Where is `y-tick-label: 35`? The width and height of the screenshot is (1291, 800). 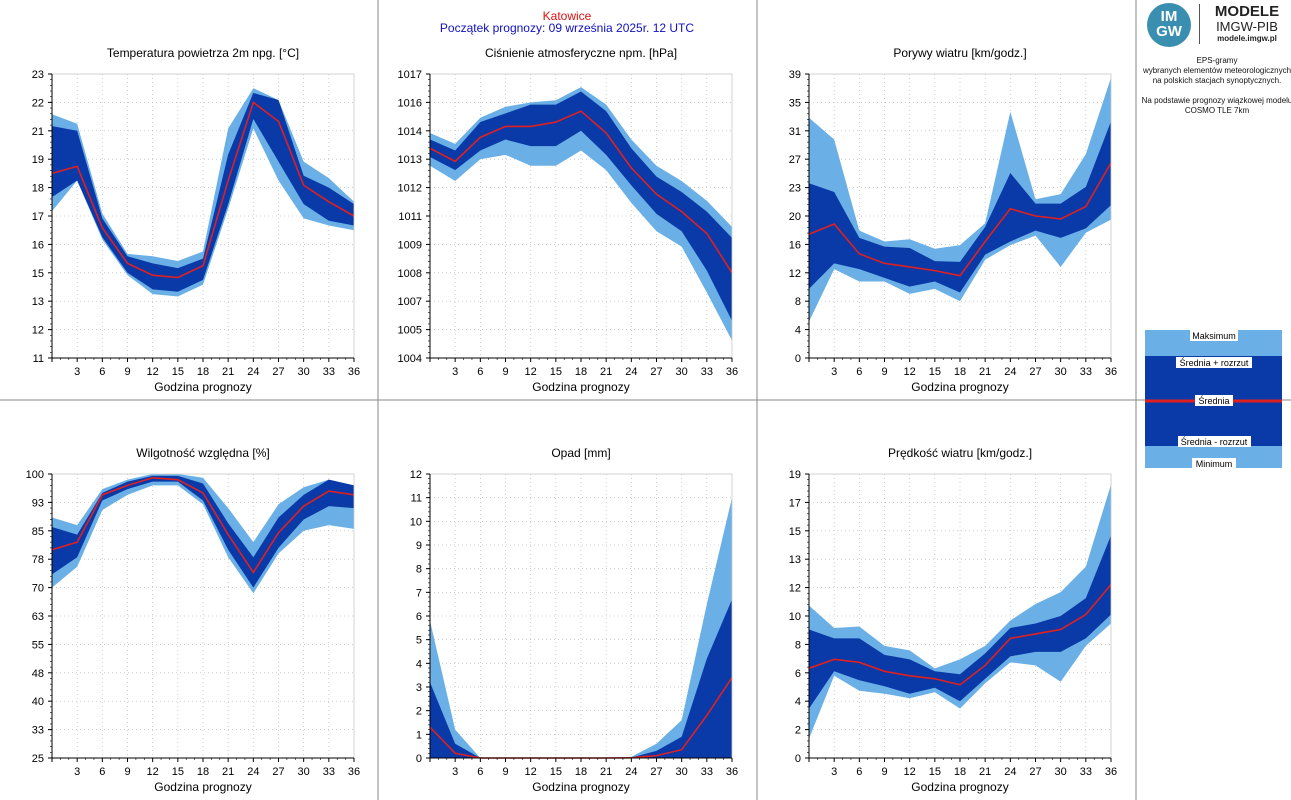 y-tick-label: 35 is located at coordinates (795, 103).